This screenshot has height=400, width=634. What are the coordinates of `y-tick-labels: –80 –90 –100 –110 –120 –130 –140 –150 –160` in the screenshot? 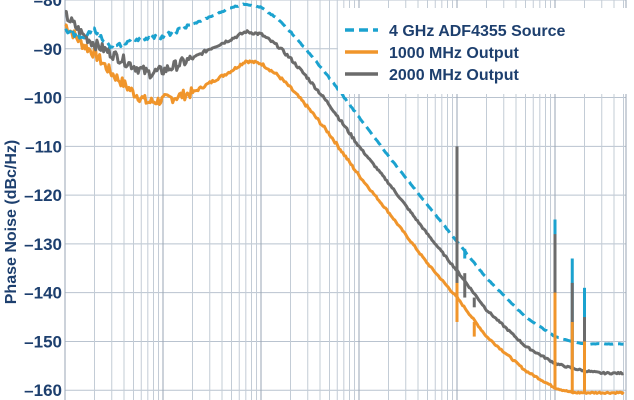 It's located at (43, 200).